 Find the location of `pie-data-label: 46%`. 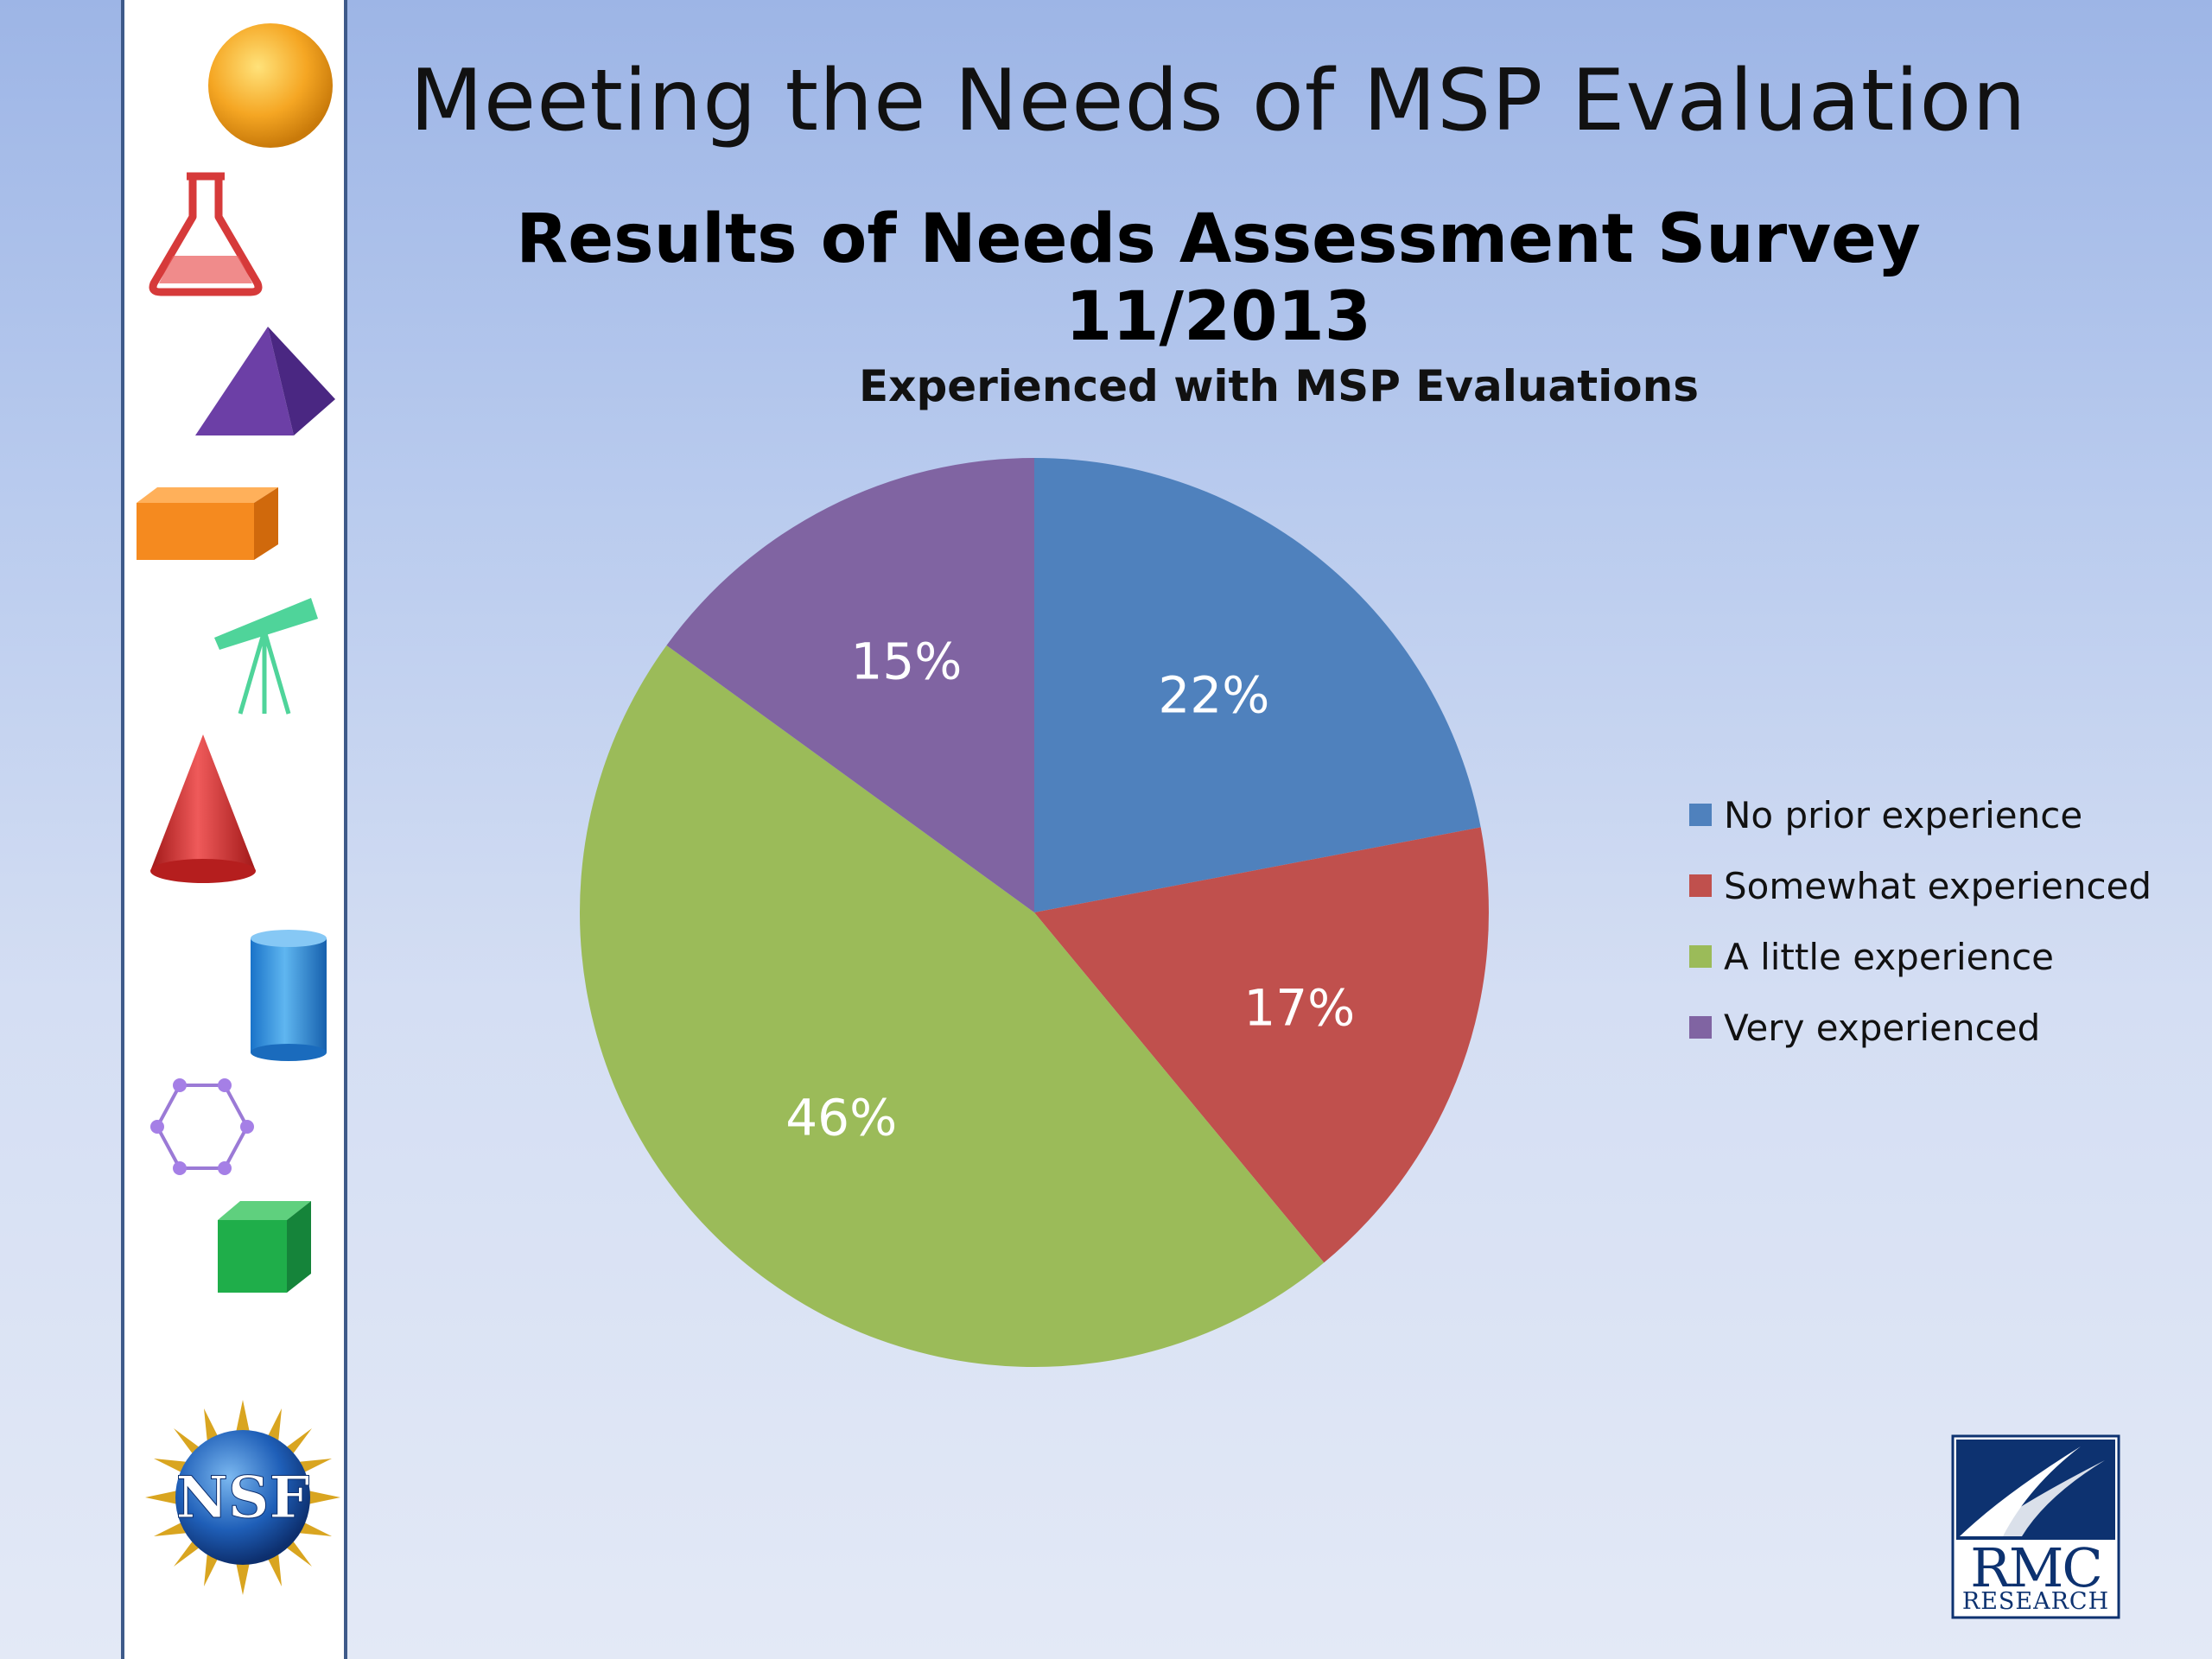

pie-data-label: 46% is located at coordinates (841, 1118).